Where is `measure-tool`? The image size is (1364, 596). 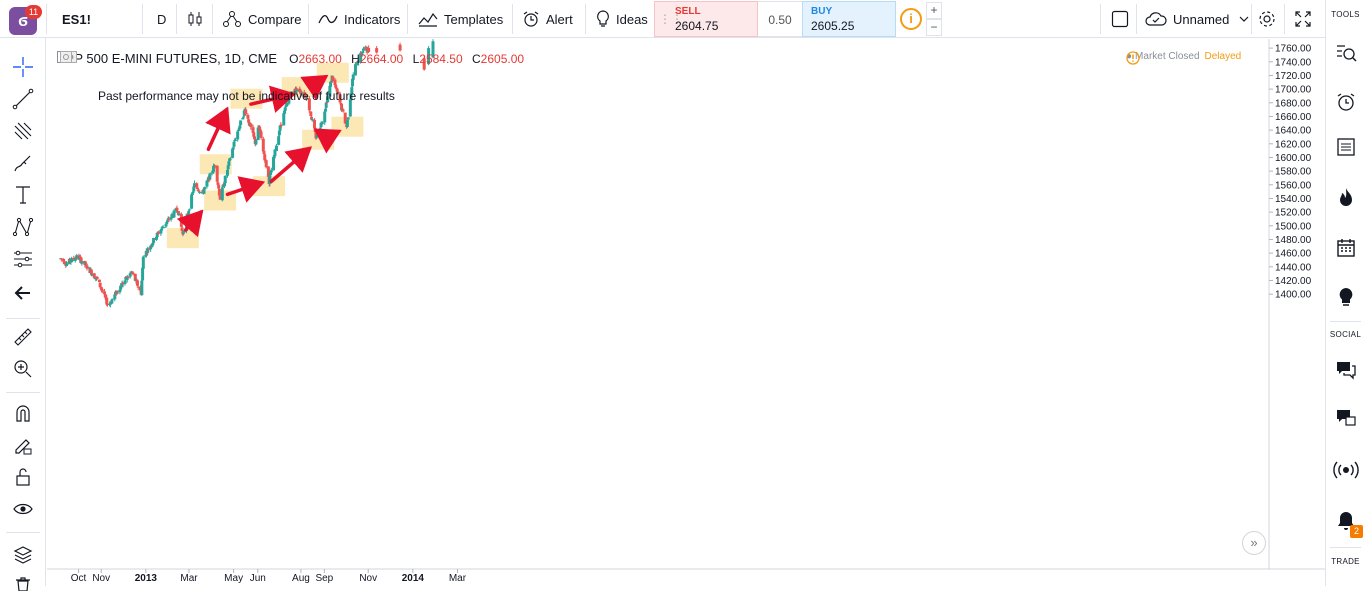
measure-tool is located at coordinates (23, 337).